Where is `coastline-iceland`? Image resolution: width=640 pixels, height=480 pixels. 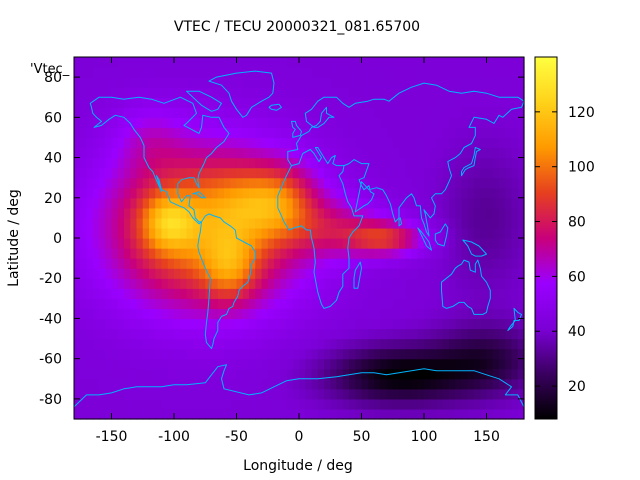
coastline-iceland is located at coordinates (275, 107).